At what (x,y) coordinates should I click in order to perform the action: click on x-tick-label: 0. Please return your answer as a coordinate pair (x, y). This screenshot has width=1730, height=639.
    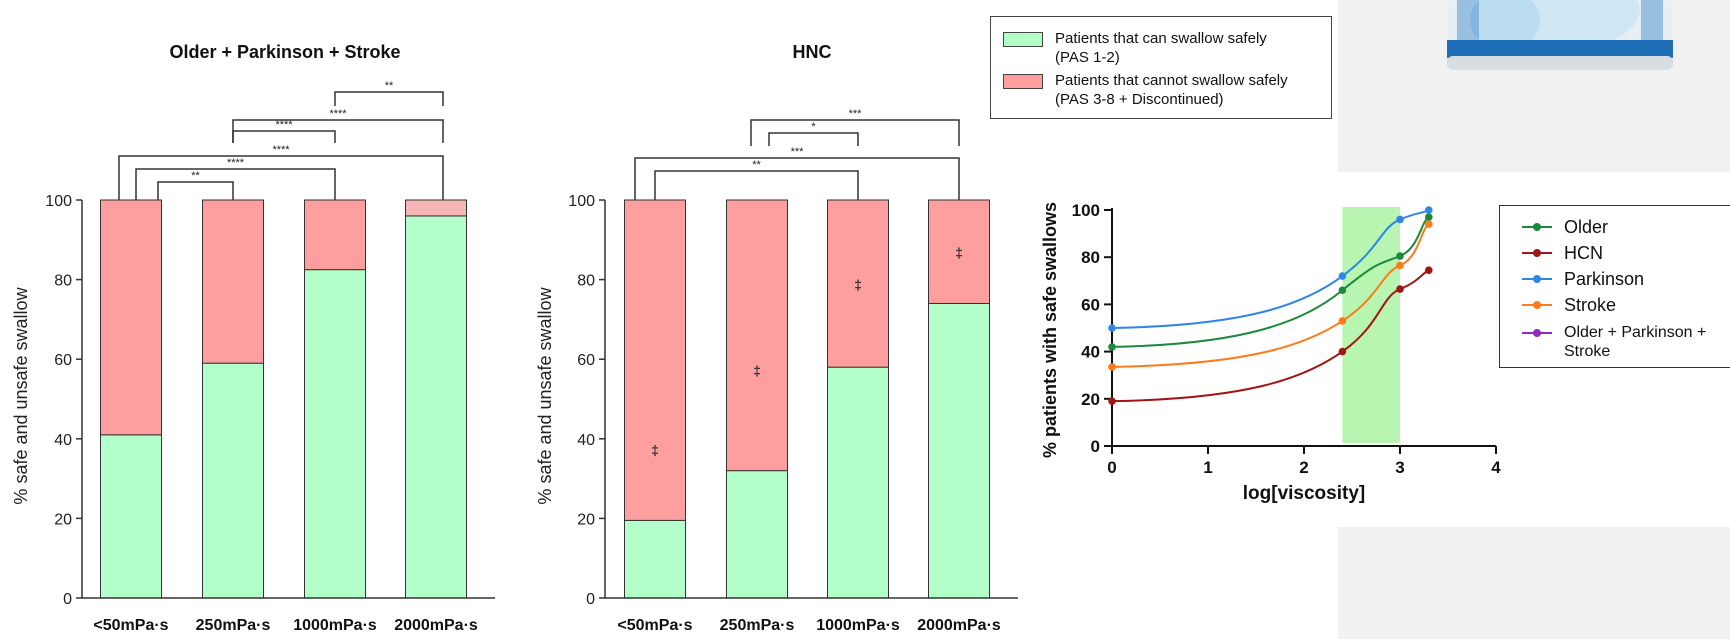
    Looking at the image, I should click on (1111, 467).